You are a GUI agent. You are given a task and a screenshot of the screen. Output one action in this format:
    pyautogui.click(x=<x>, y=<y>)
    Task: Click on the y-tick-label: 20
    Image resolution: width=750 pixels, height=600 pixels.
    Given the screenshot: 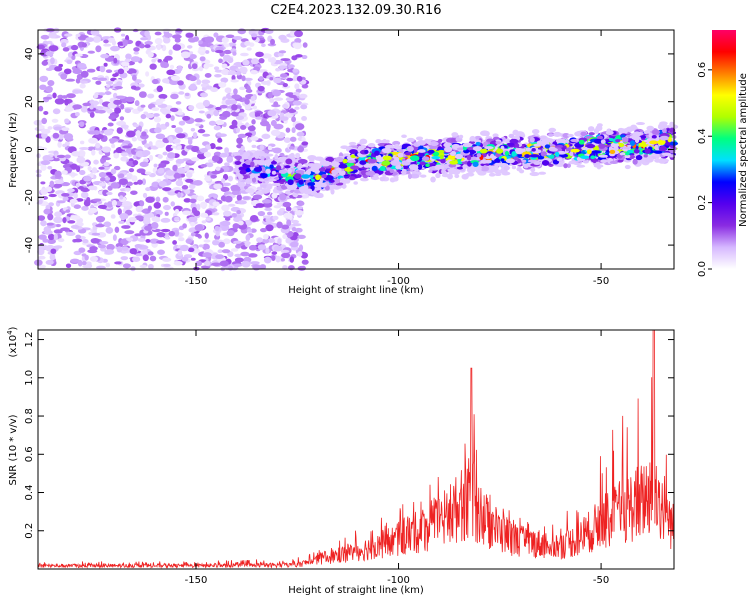 What is the action you would take?
    pyautogui.click(x=29, y=101)
    